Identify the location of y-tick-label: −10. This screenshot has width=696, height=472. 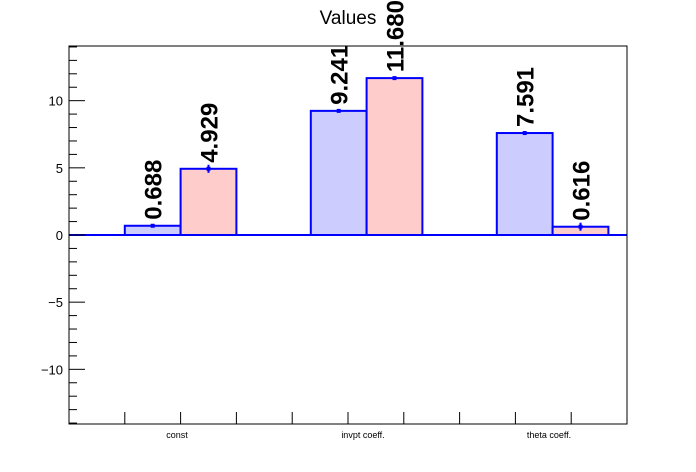
(52, 369).